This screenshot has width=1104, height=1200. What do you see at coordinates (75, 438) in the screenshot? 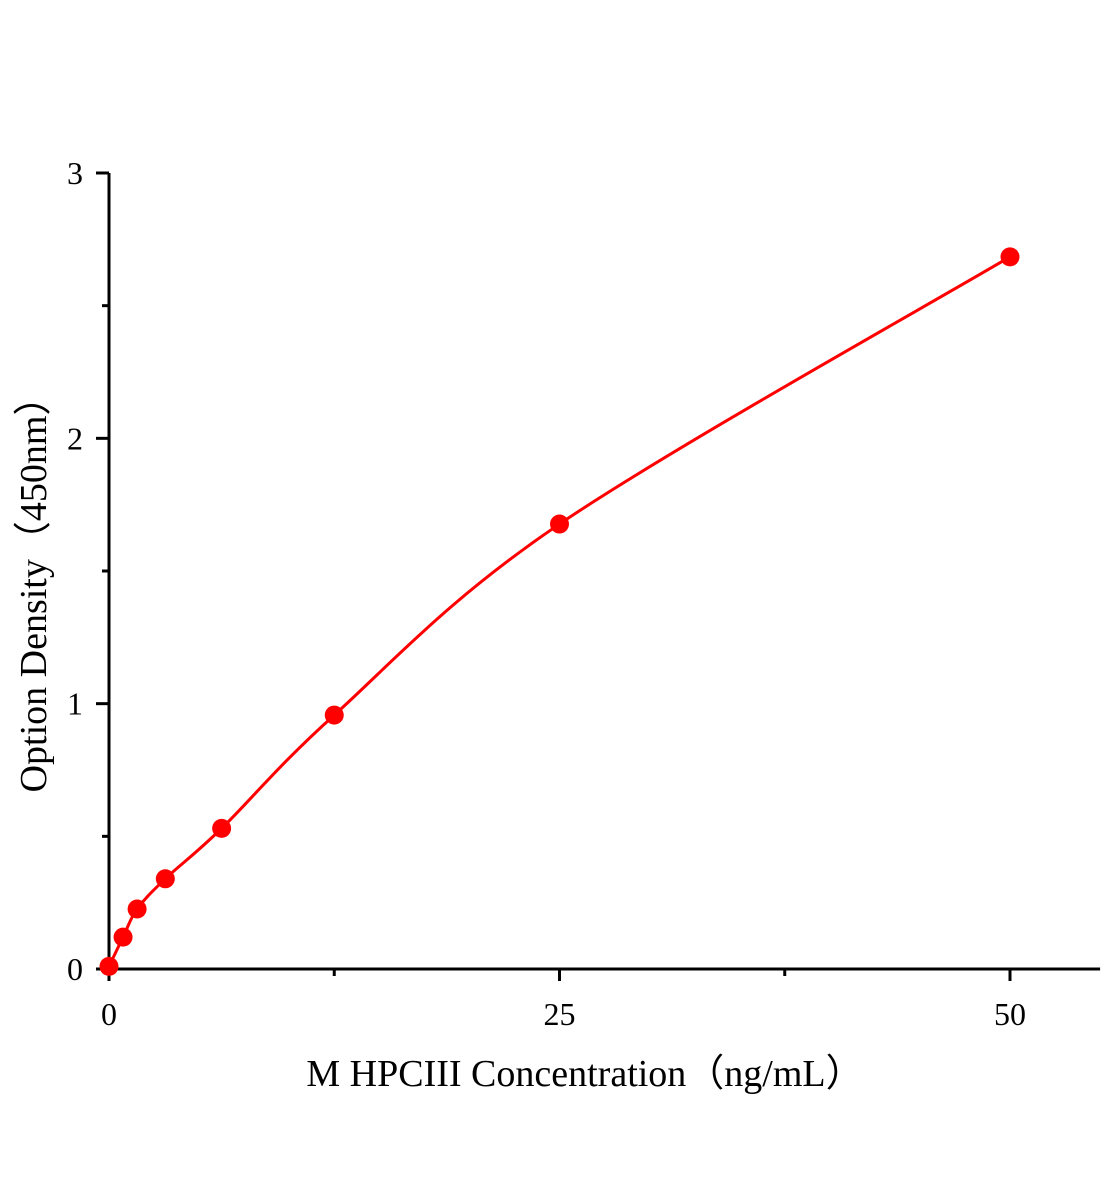
I see `y-tick-label: 2` at bounding box center [75, 438].